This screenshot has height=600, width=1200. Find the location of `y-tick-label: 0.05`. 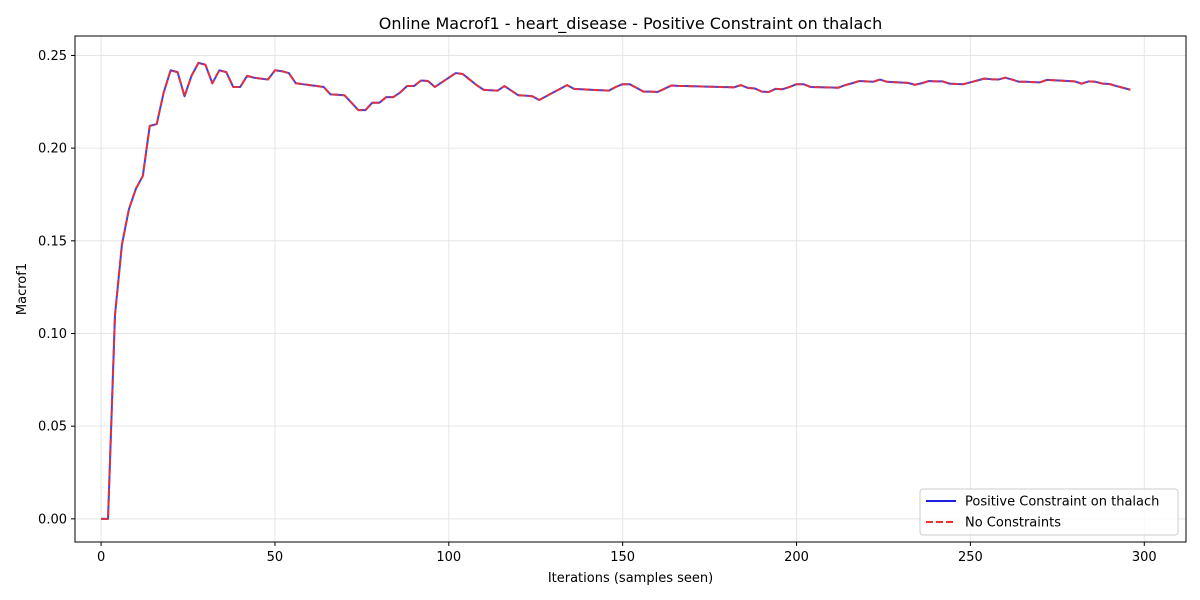

y-tick-label: 0.05 is located at coordinates (52, 427).